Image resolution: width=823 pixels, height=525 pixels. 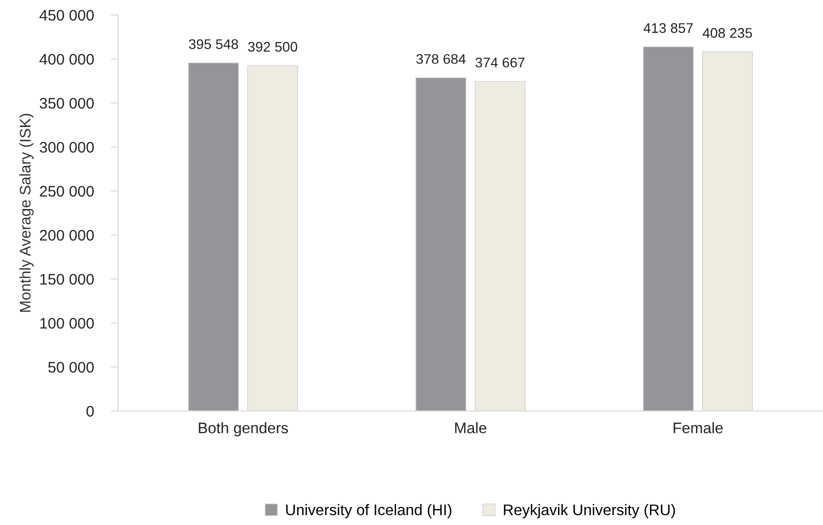 What do you see at coordinates (213, 44) in the screenshot?
I see `data-label: 395 548` at bounding box center [213, 44].